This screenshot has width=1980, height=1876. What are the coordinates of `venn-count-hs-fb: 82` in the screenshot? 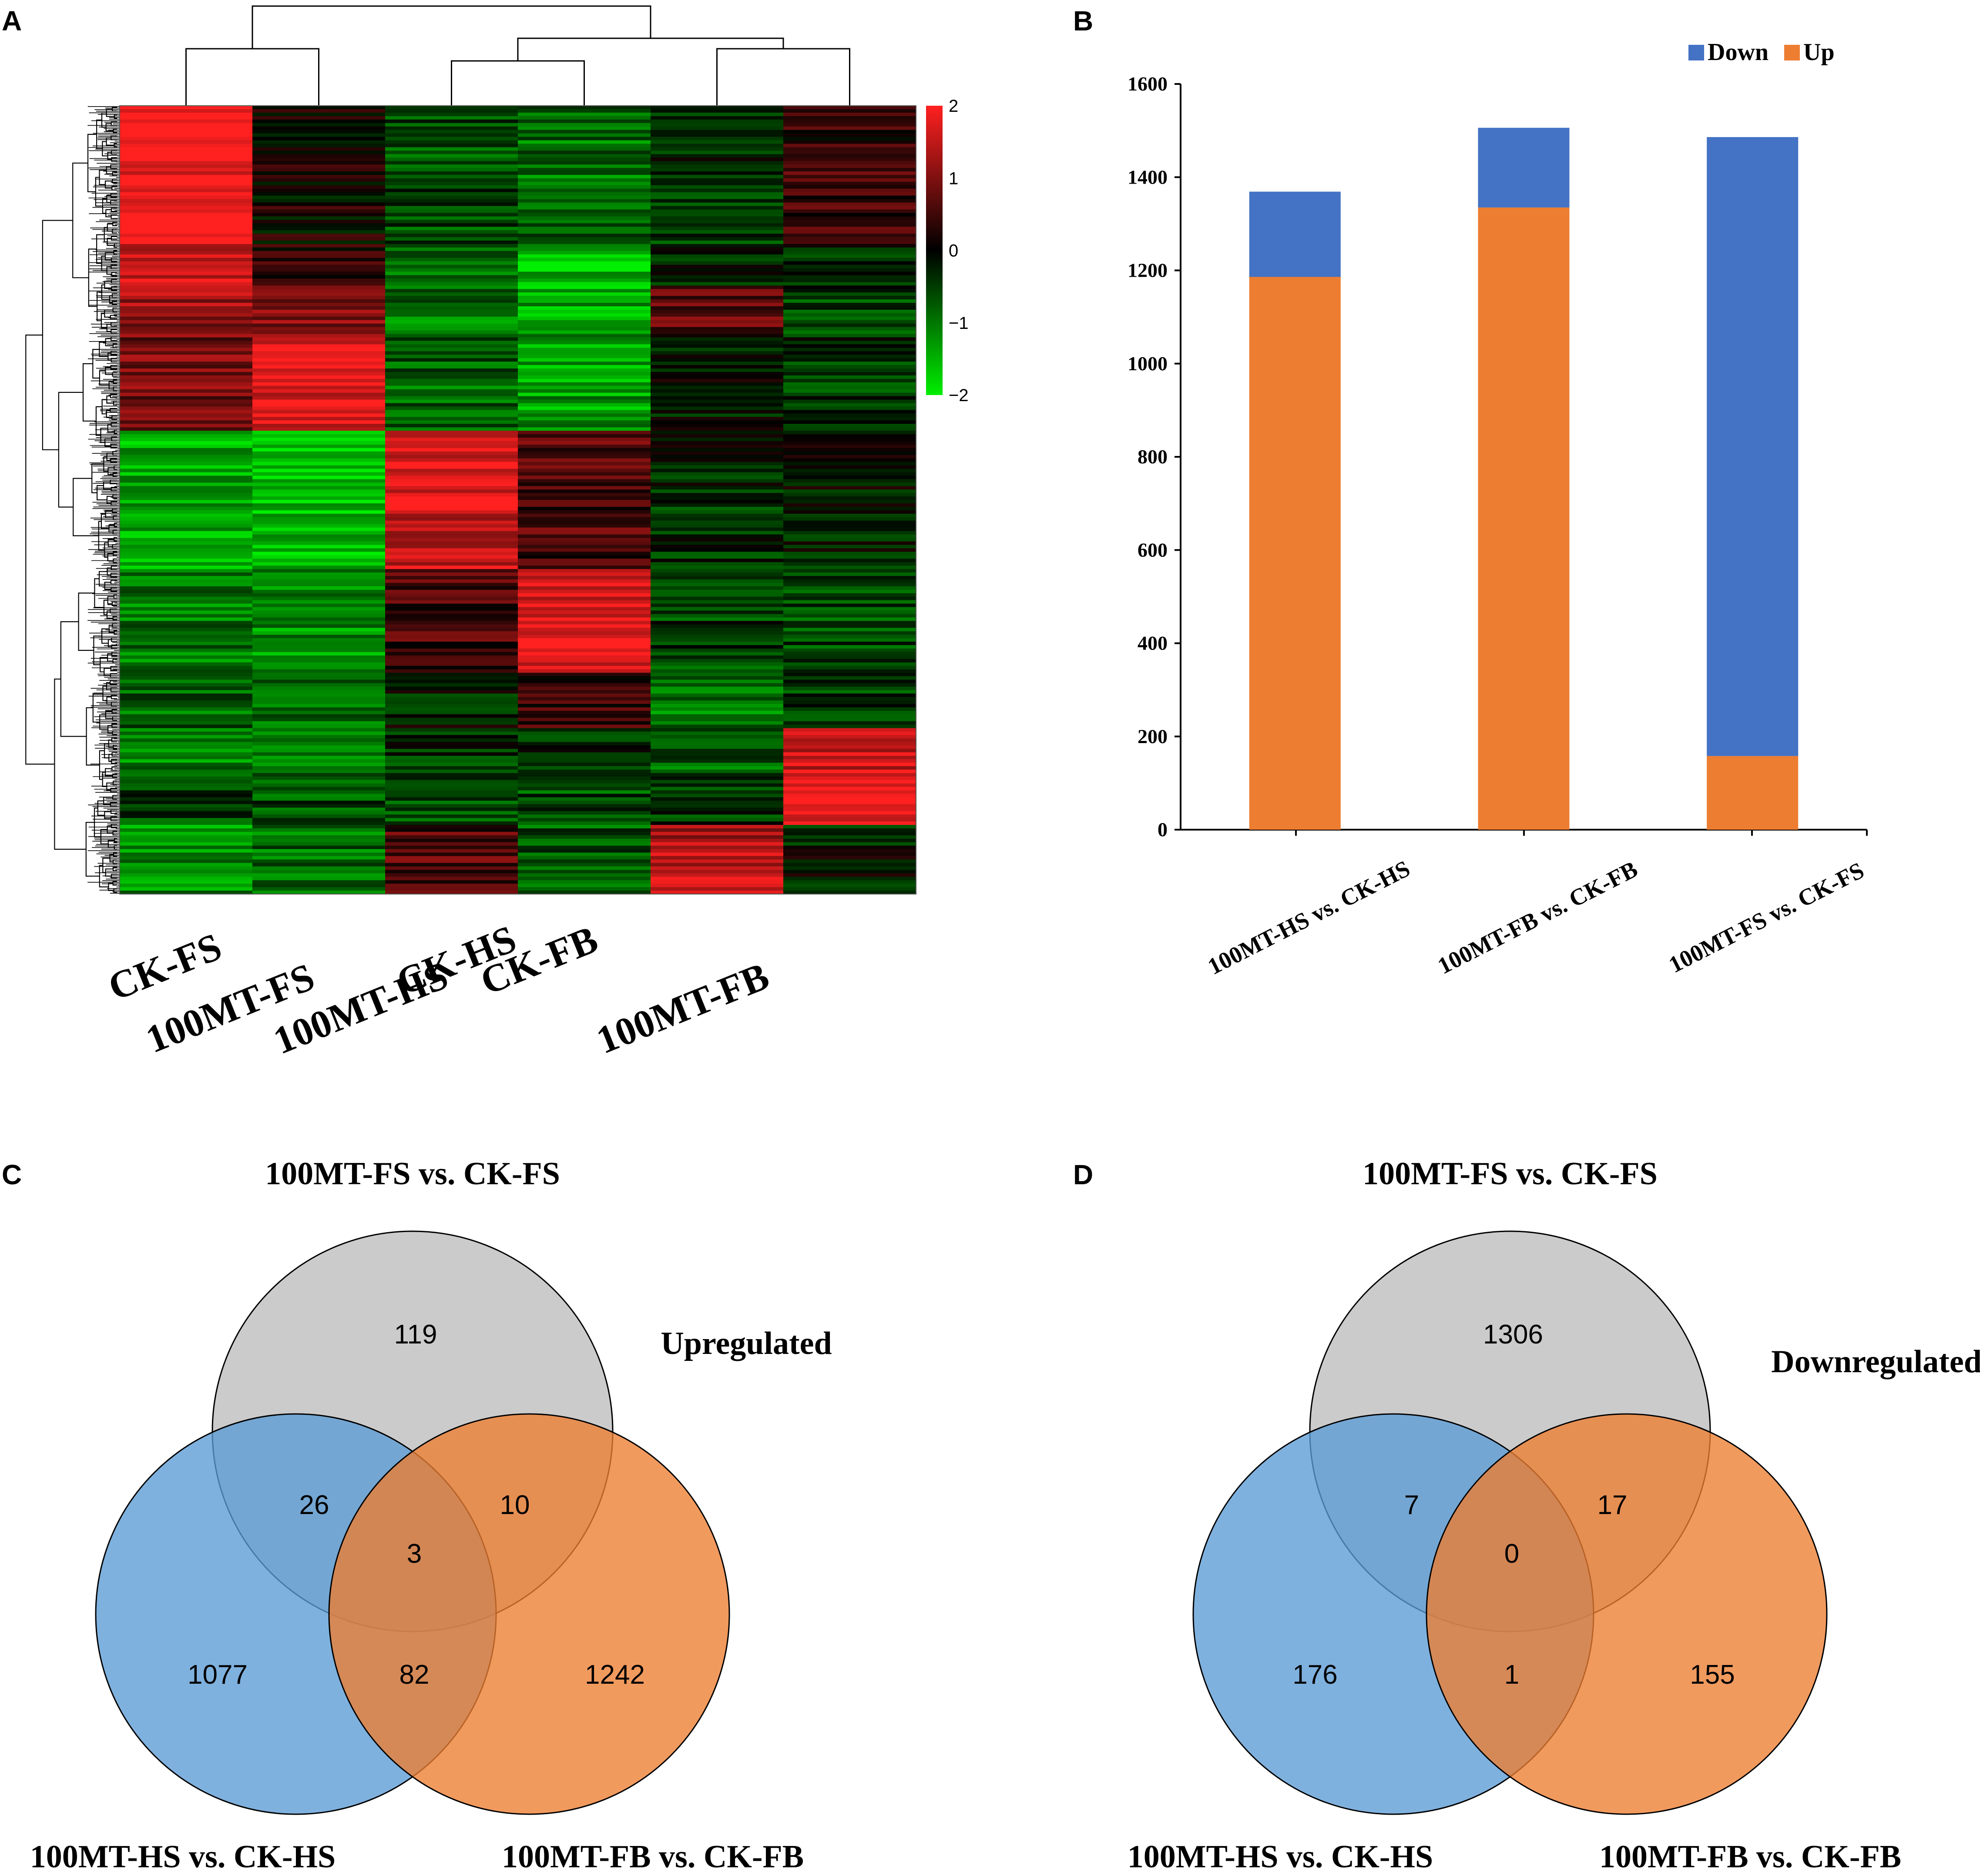 It's located at (415, 1675).